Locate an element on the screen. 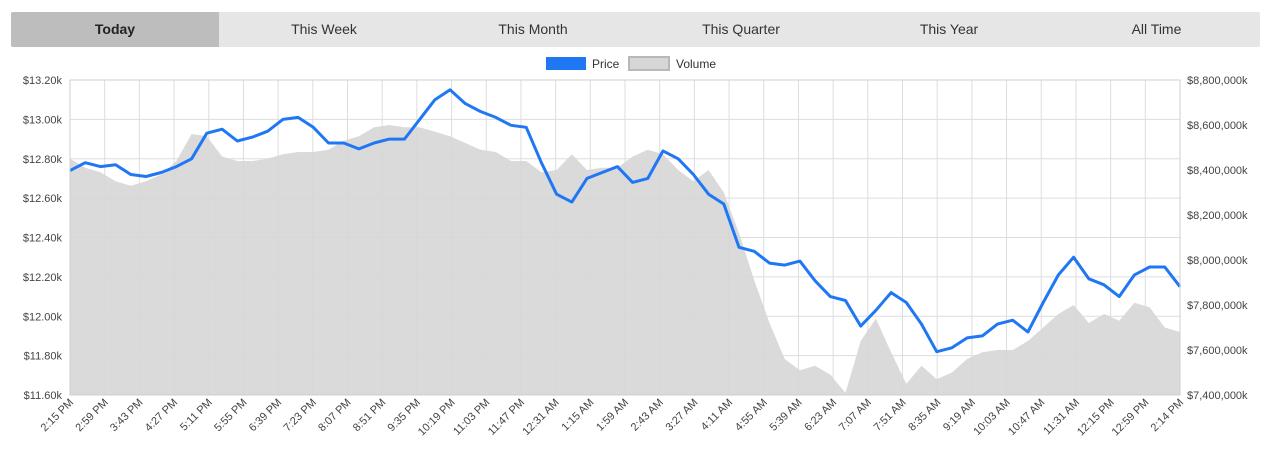 This screenshot has height=472, width=1275. y-left-tick-label: $12.20k is located at coordinates (43, 278).